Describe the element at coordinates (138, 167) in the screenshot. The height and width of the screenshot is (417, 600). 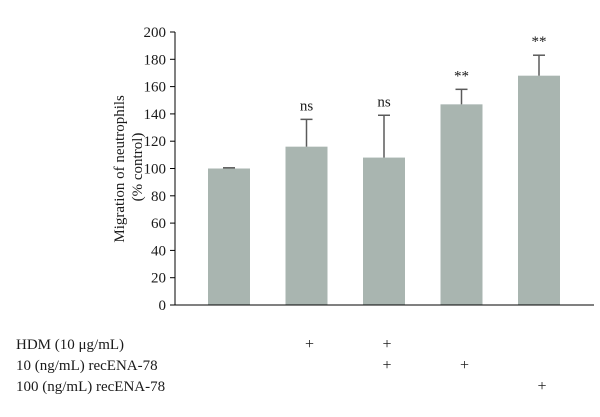
I see `y-axis-label-line2: (% control)` at that location.